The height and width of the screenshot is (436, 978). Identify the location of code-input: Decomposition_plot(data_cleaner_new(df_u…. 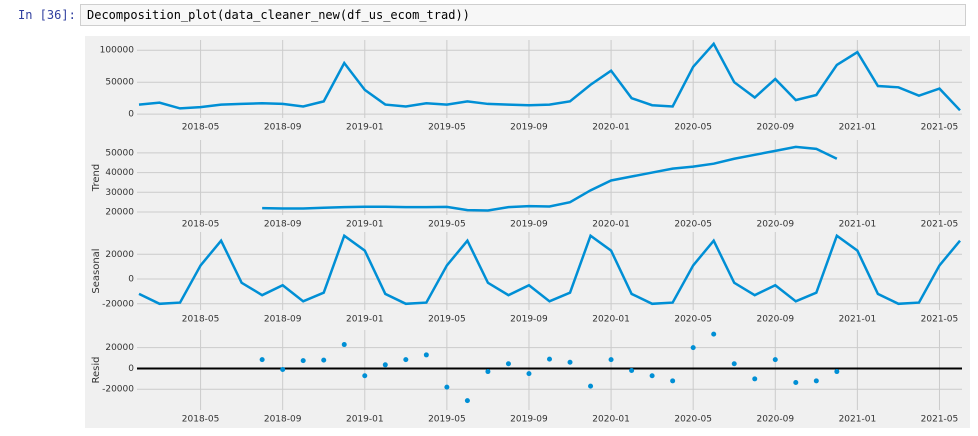
(523, 15).